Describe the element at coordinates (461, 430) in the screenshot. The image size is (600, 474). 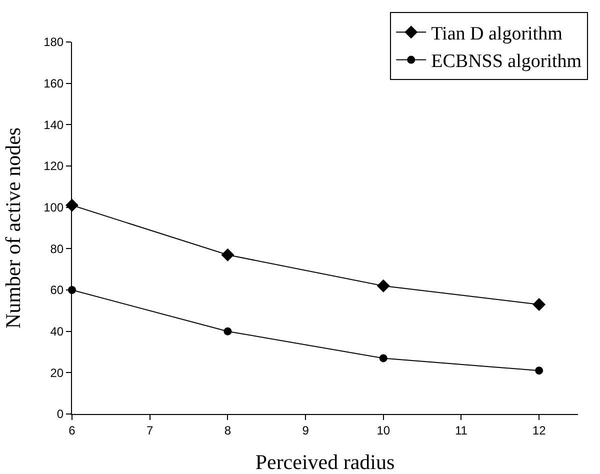
I see `x-tick-label: 11` at that location.